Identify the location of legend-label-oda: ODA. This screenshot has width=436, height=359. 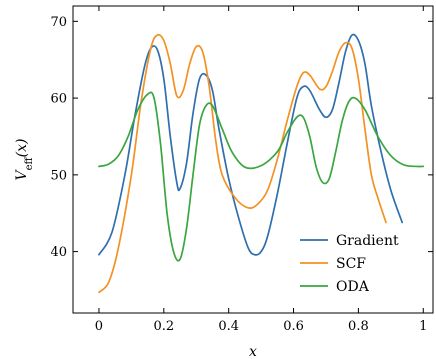
(353, 287).